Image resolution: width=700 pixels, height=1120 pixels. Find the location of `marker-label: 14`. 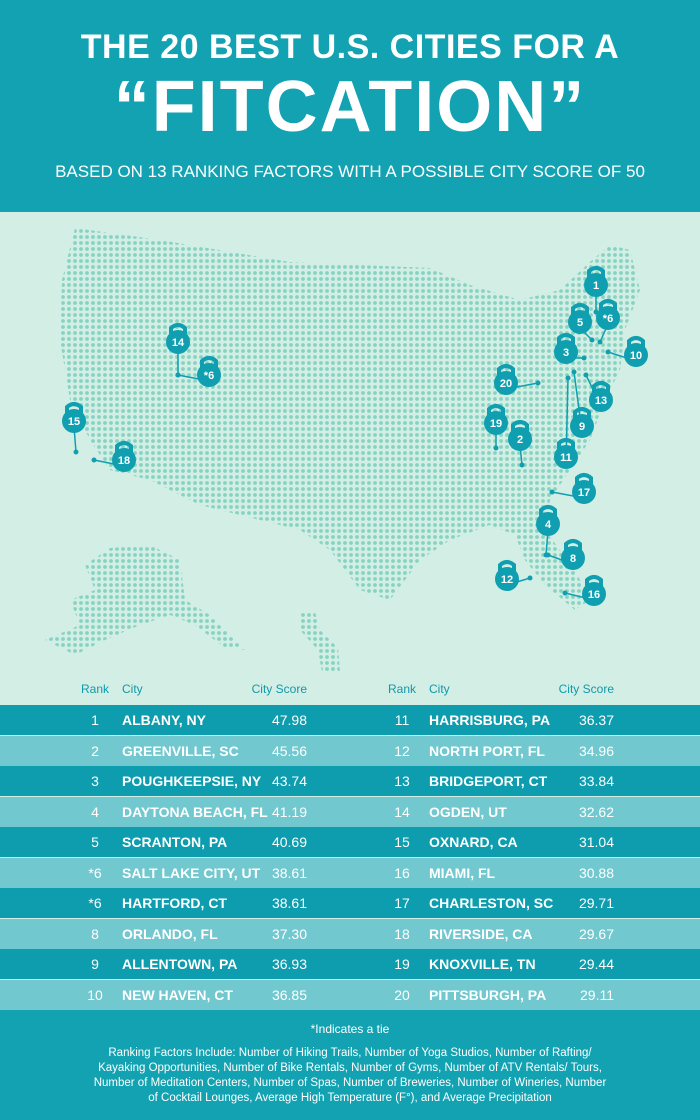

marker-label: 14 is located at coordinates (178, 343).